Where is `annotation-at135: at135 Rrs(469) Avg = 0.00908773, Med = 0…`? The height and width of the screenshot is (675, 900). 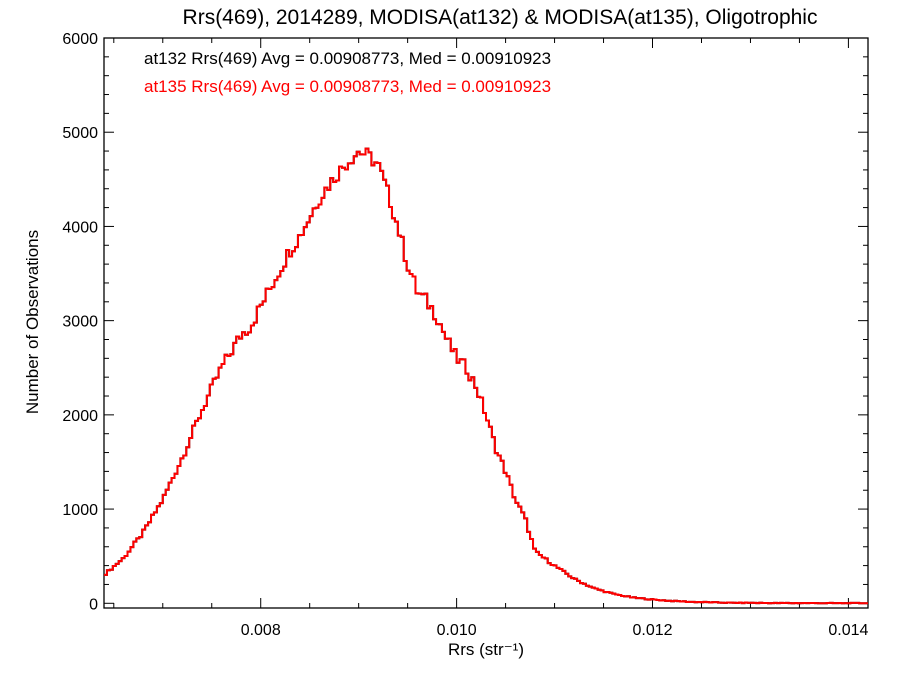 annotation-at135: at135 Rrs(469) Avg = 0.00908773, Med = 0… is located at coordinates (347, 86).